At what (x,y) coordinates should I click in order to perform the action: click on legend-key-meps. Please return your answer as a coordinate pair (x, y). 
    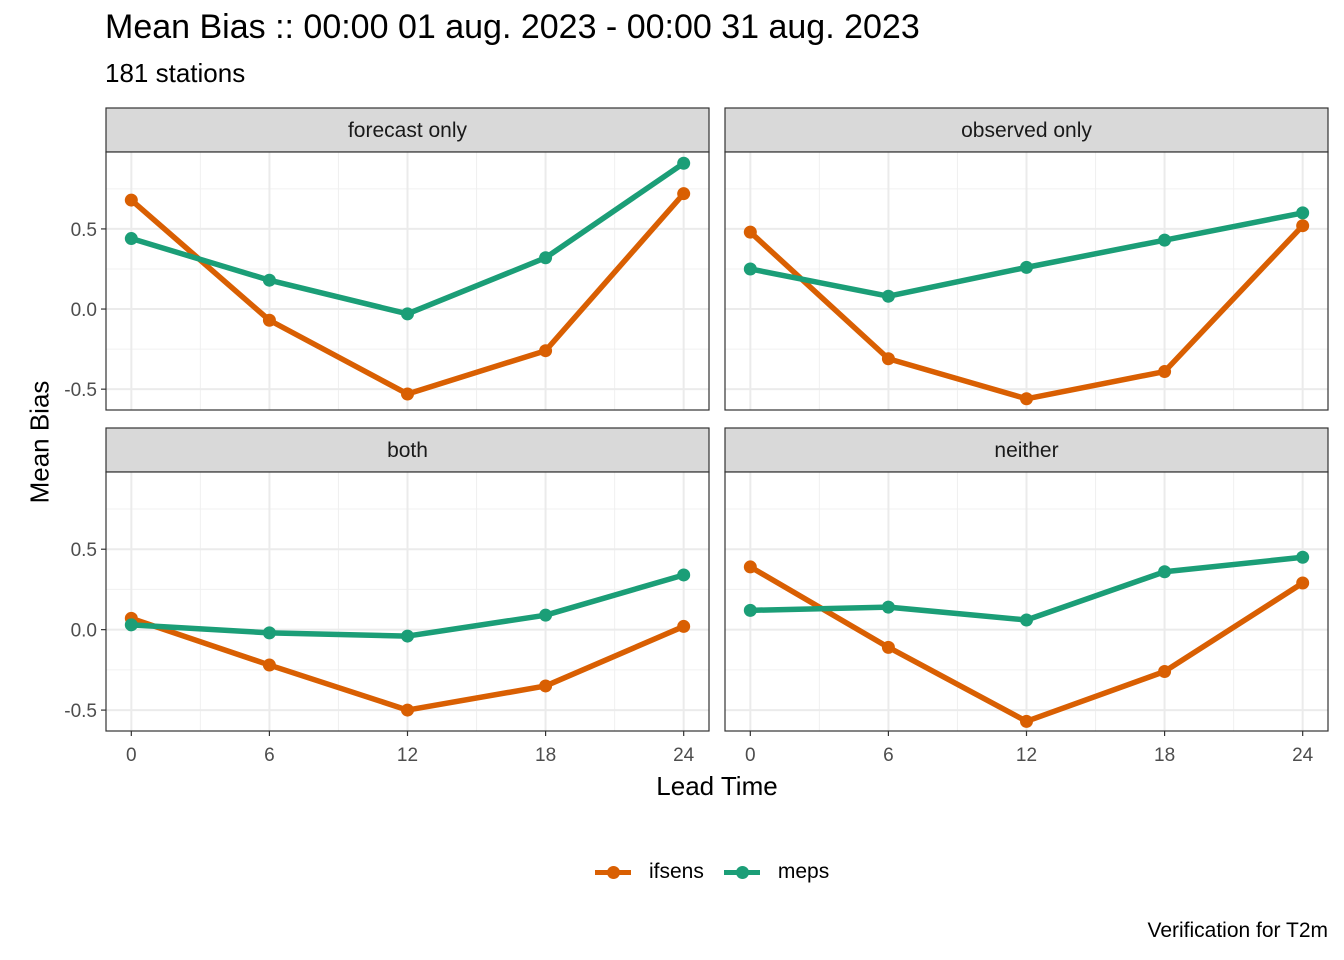
    Looking at the image, I should click on (742, 872).